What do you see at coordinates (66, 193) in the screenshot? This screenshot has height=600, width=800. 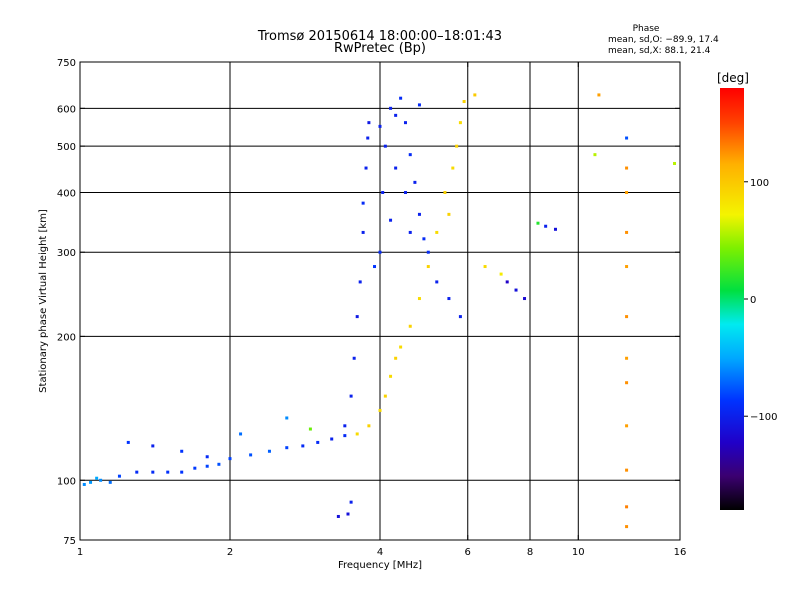 I see `y-tick-label: 400` at bounding box center [66, 193].